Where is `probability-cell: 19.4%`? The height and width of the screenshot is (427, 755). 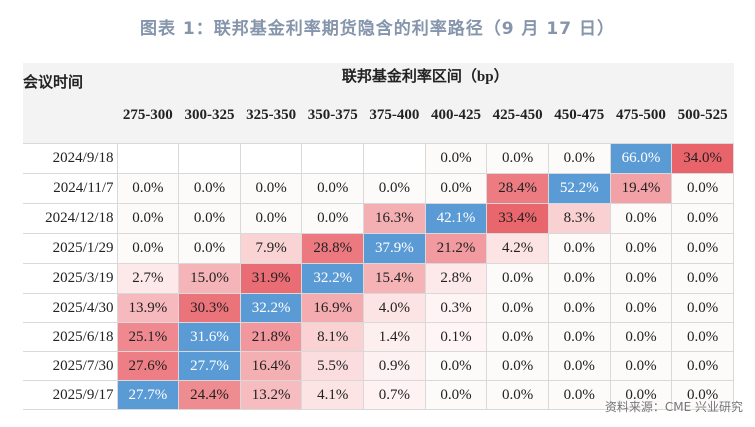 probability-cell: 19.4% is located at coordinates (641, 188).